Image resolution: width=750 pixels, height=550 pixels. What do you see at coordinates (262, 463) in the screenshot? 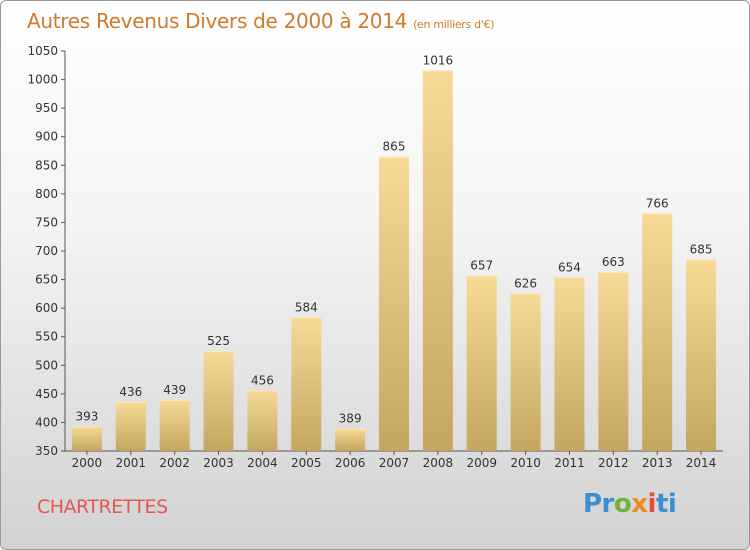
I see `x-tick-label: 2004` at bounding box center [262, 463].